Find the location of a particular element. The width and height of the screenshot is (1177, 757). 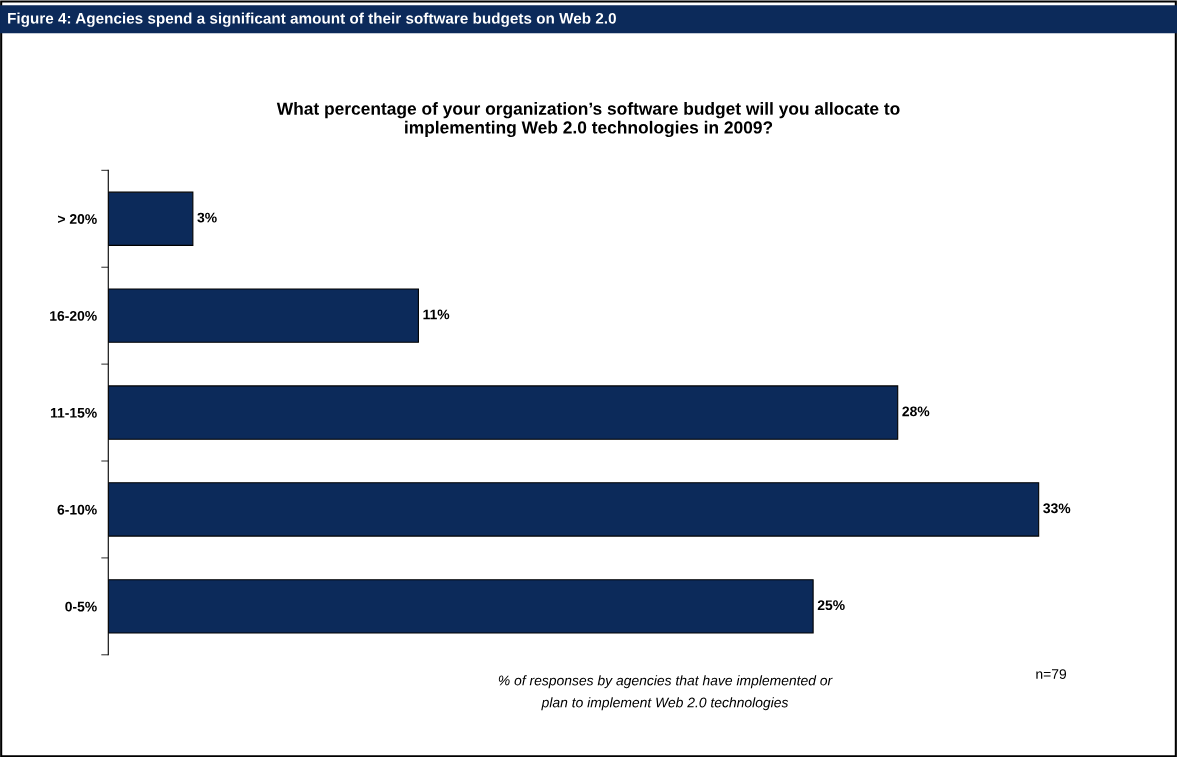

data-label: 3% is located at coordinates (207, 217).